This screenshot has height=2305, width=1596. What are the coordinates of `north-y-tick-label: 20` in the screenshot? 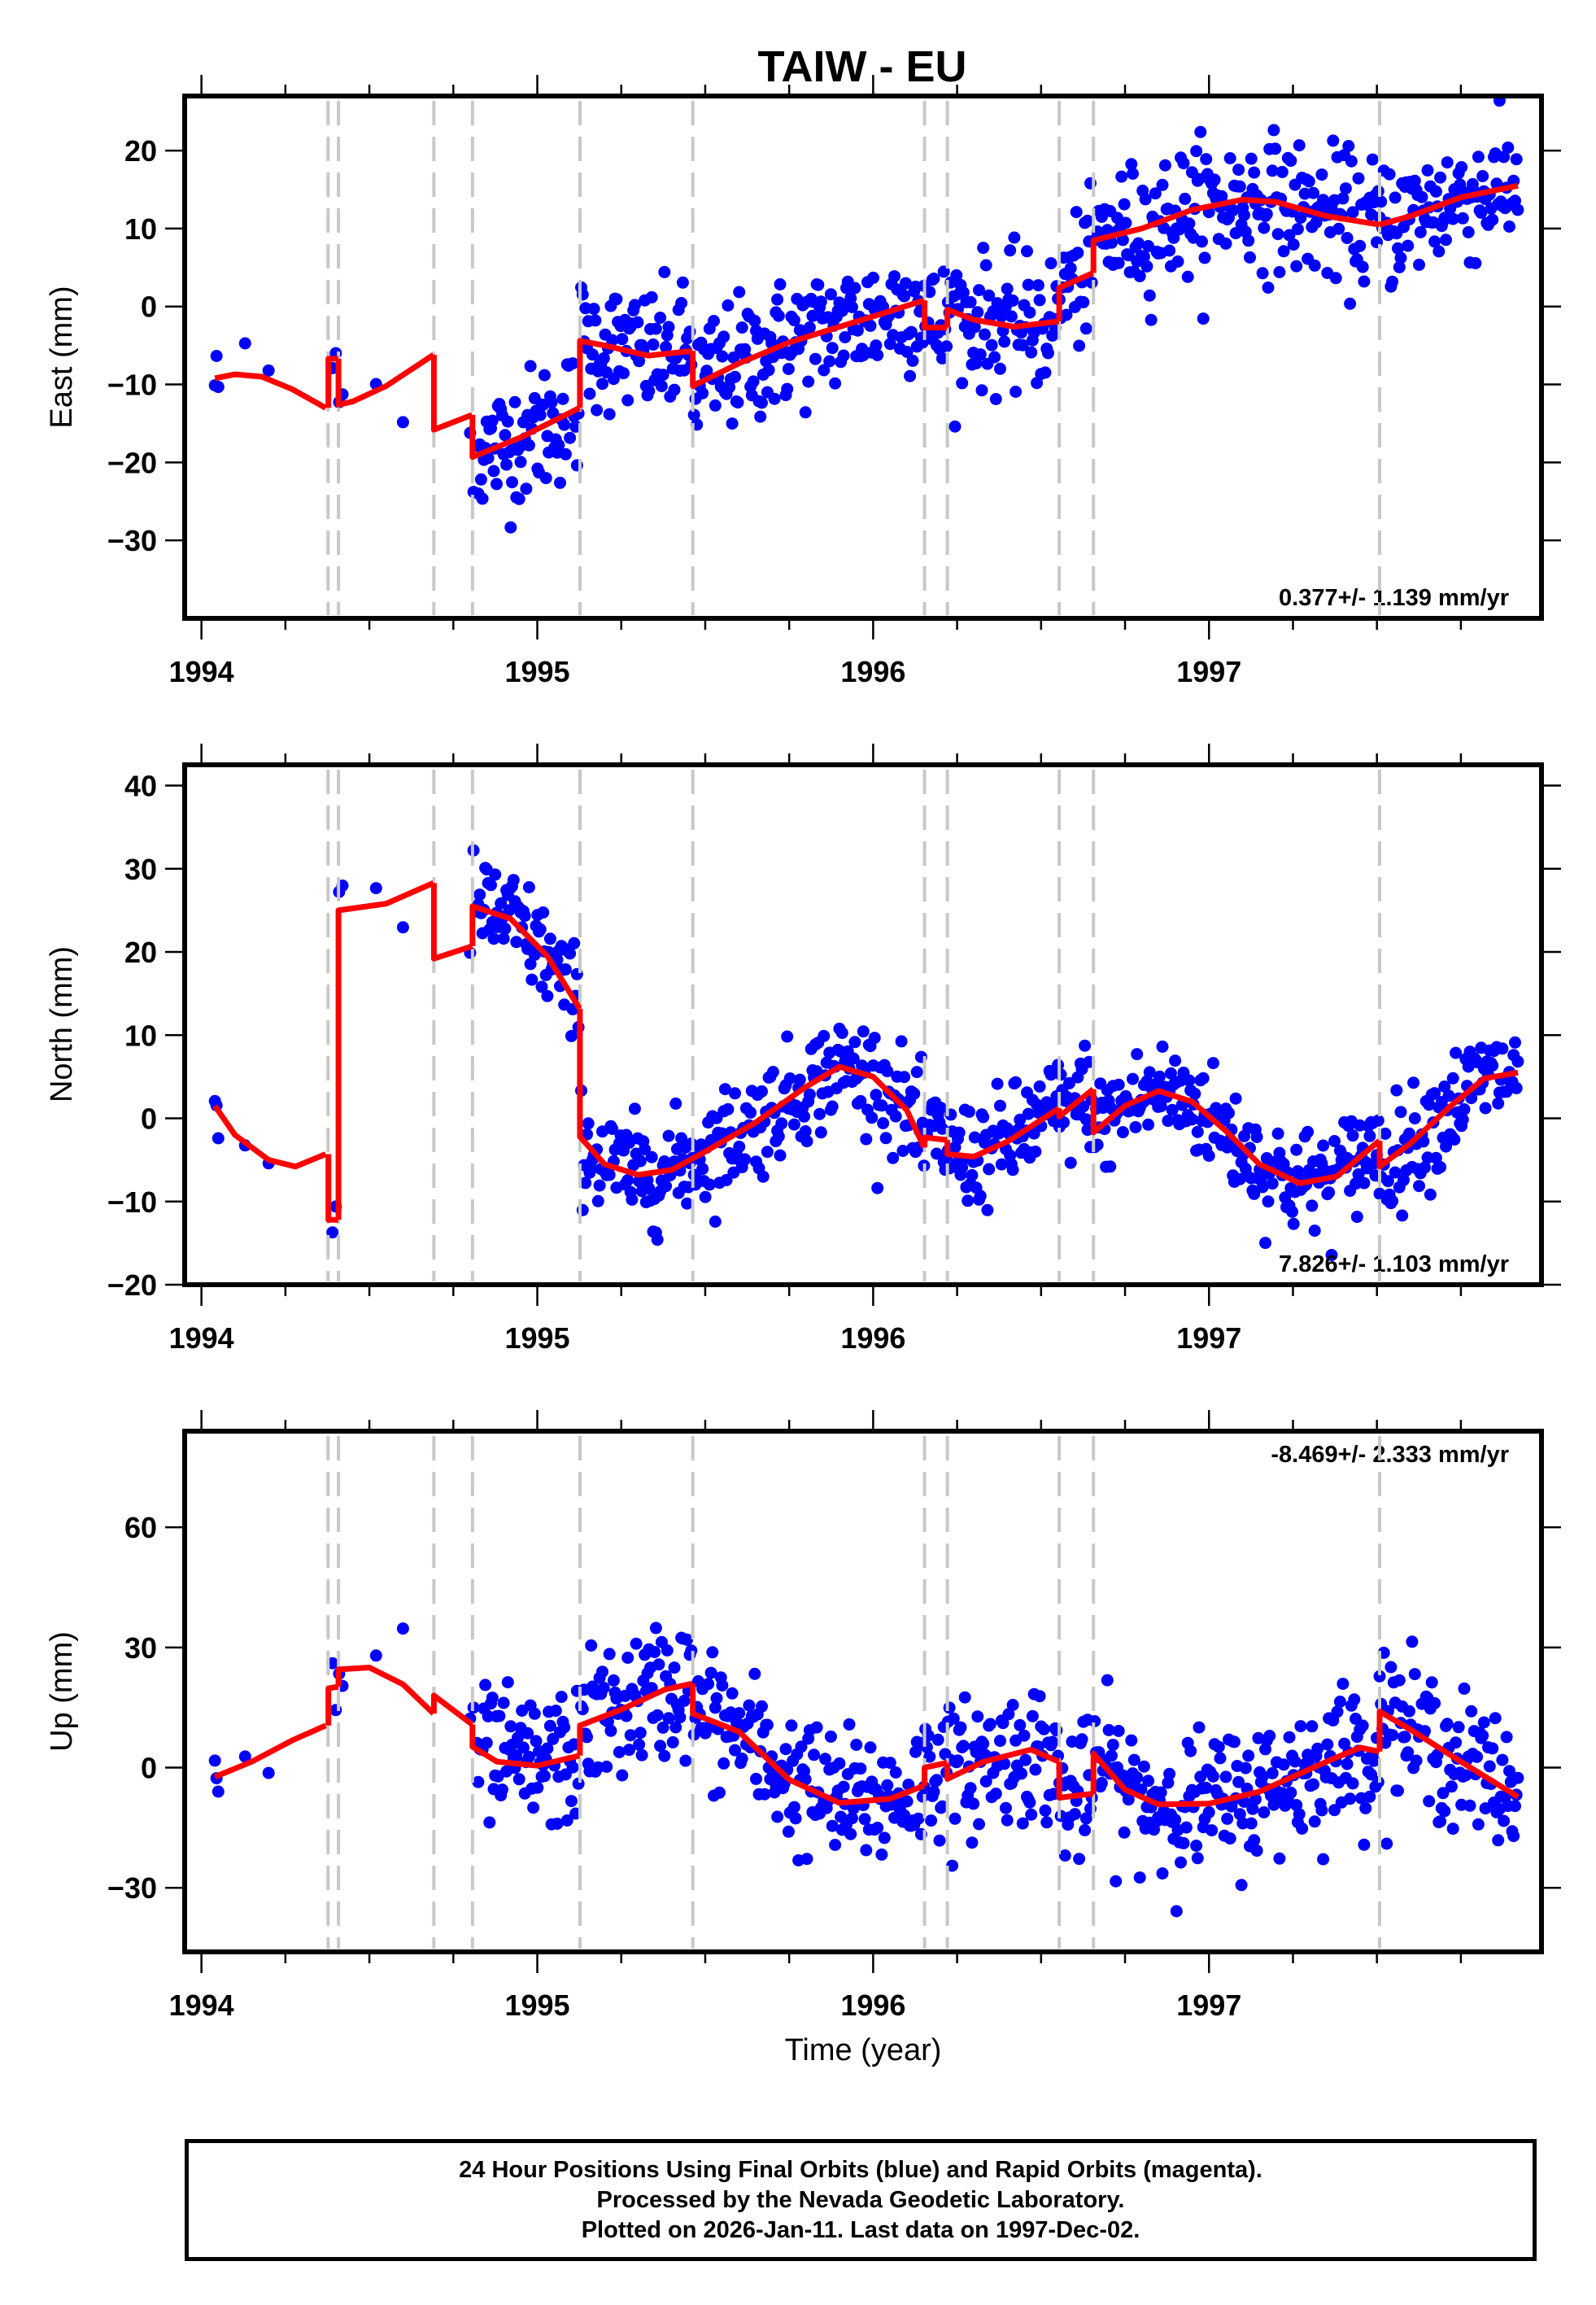 It's located at (140, 952).